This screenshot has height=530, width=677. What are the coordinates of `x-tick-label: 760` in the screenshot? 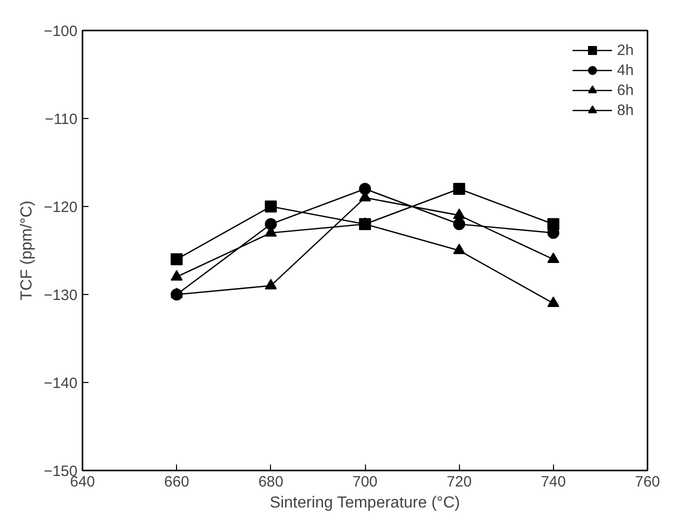 It's located at (647, 482).